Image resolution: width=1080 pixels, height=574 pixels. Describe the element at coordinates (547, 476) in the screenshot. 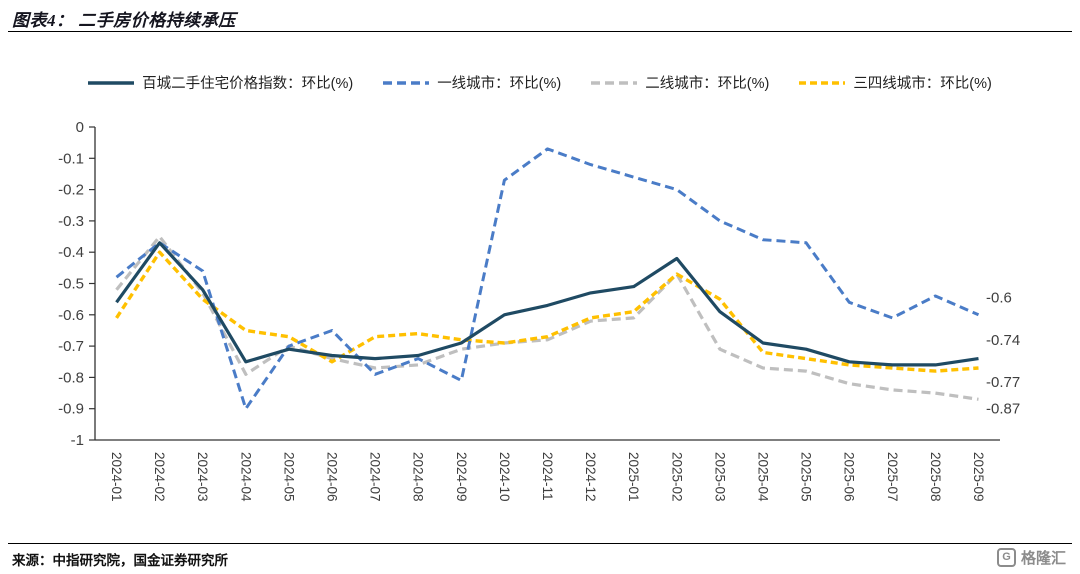

I see `x-tick-label: 2024-11` at that location.